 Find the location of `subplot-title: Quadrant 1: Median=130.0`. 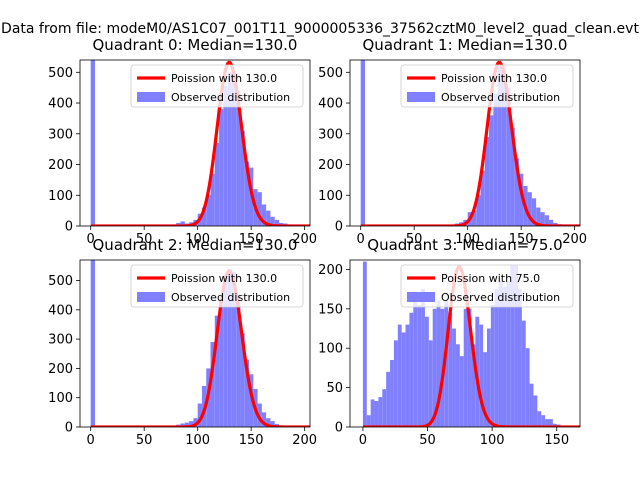

subplot-title: Quadrant 1: Median=130.0 is located at coordinates (465, 45).